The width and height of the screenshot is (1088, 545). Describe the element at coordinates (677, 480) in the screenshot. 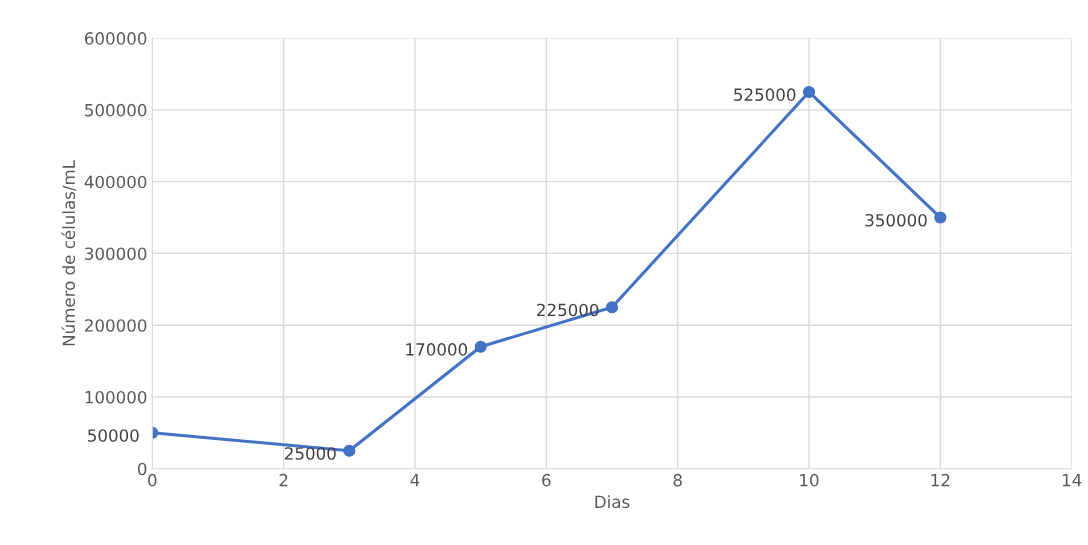

I see `x-tick-label: 8` at that location.